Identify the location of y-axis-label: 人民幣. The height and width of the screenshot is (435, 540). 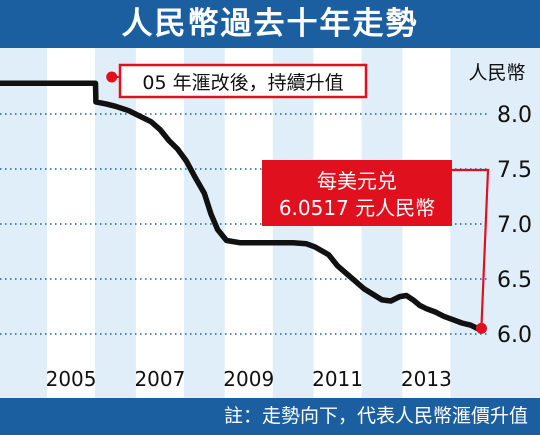
(496, 73).